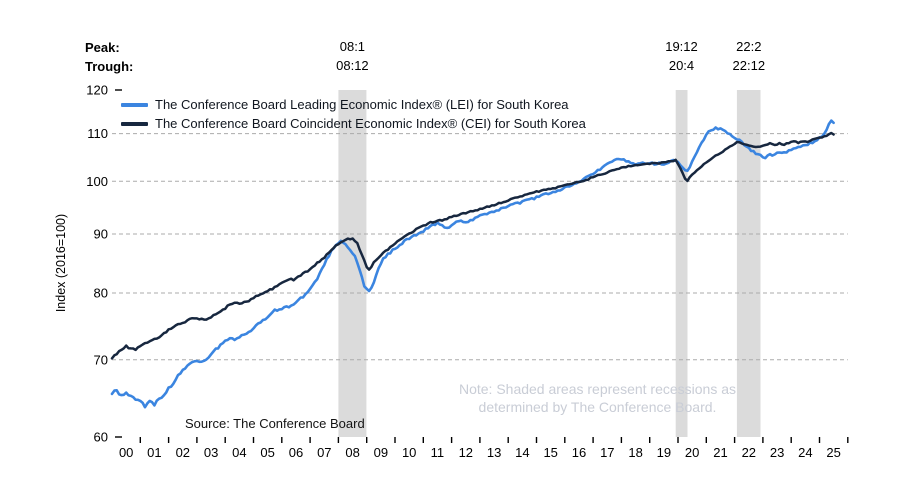  What do you see at coordinates (749, 65) in the screenshot?
I see `recession-trough-label: 22:12` at bounding box center [749, 65].